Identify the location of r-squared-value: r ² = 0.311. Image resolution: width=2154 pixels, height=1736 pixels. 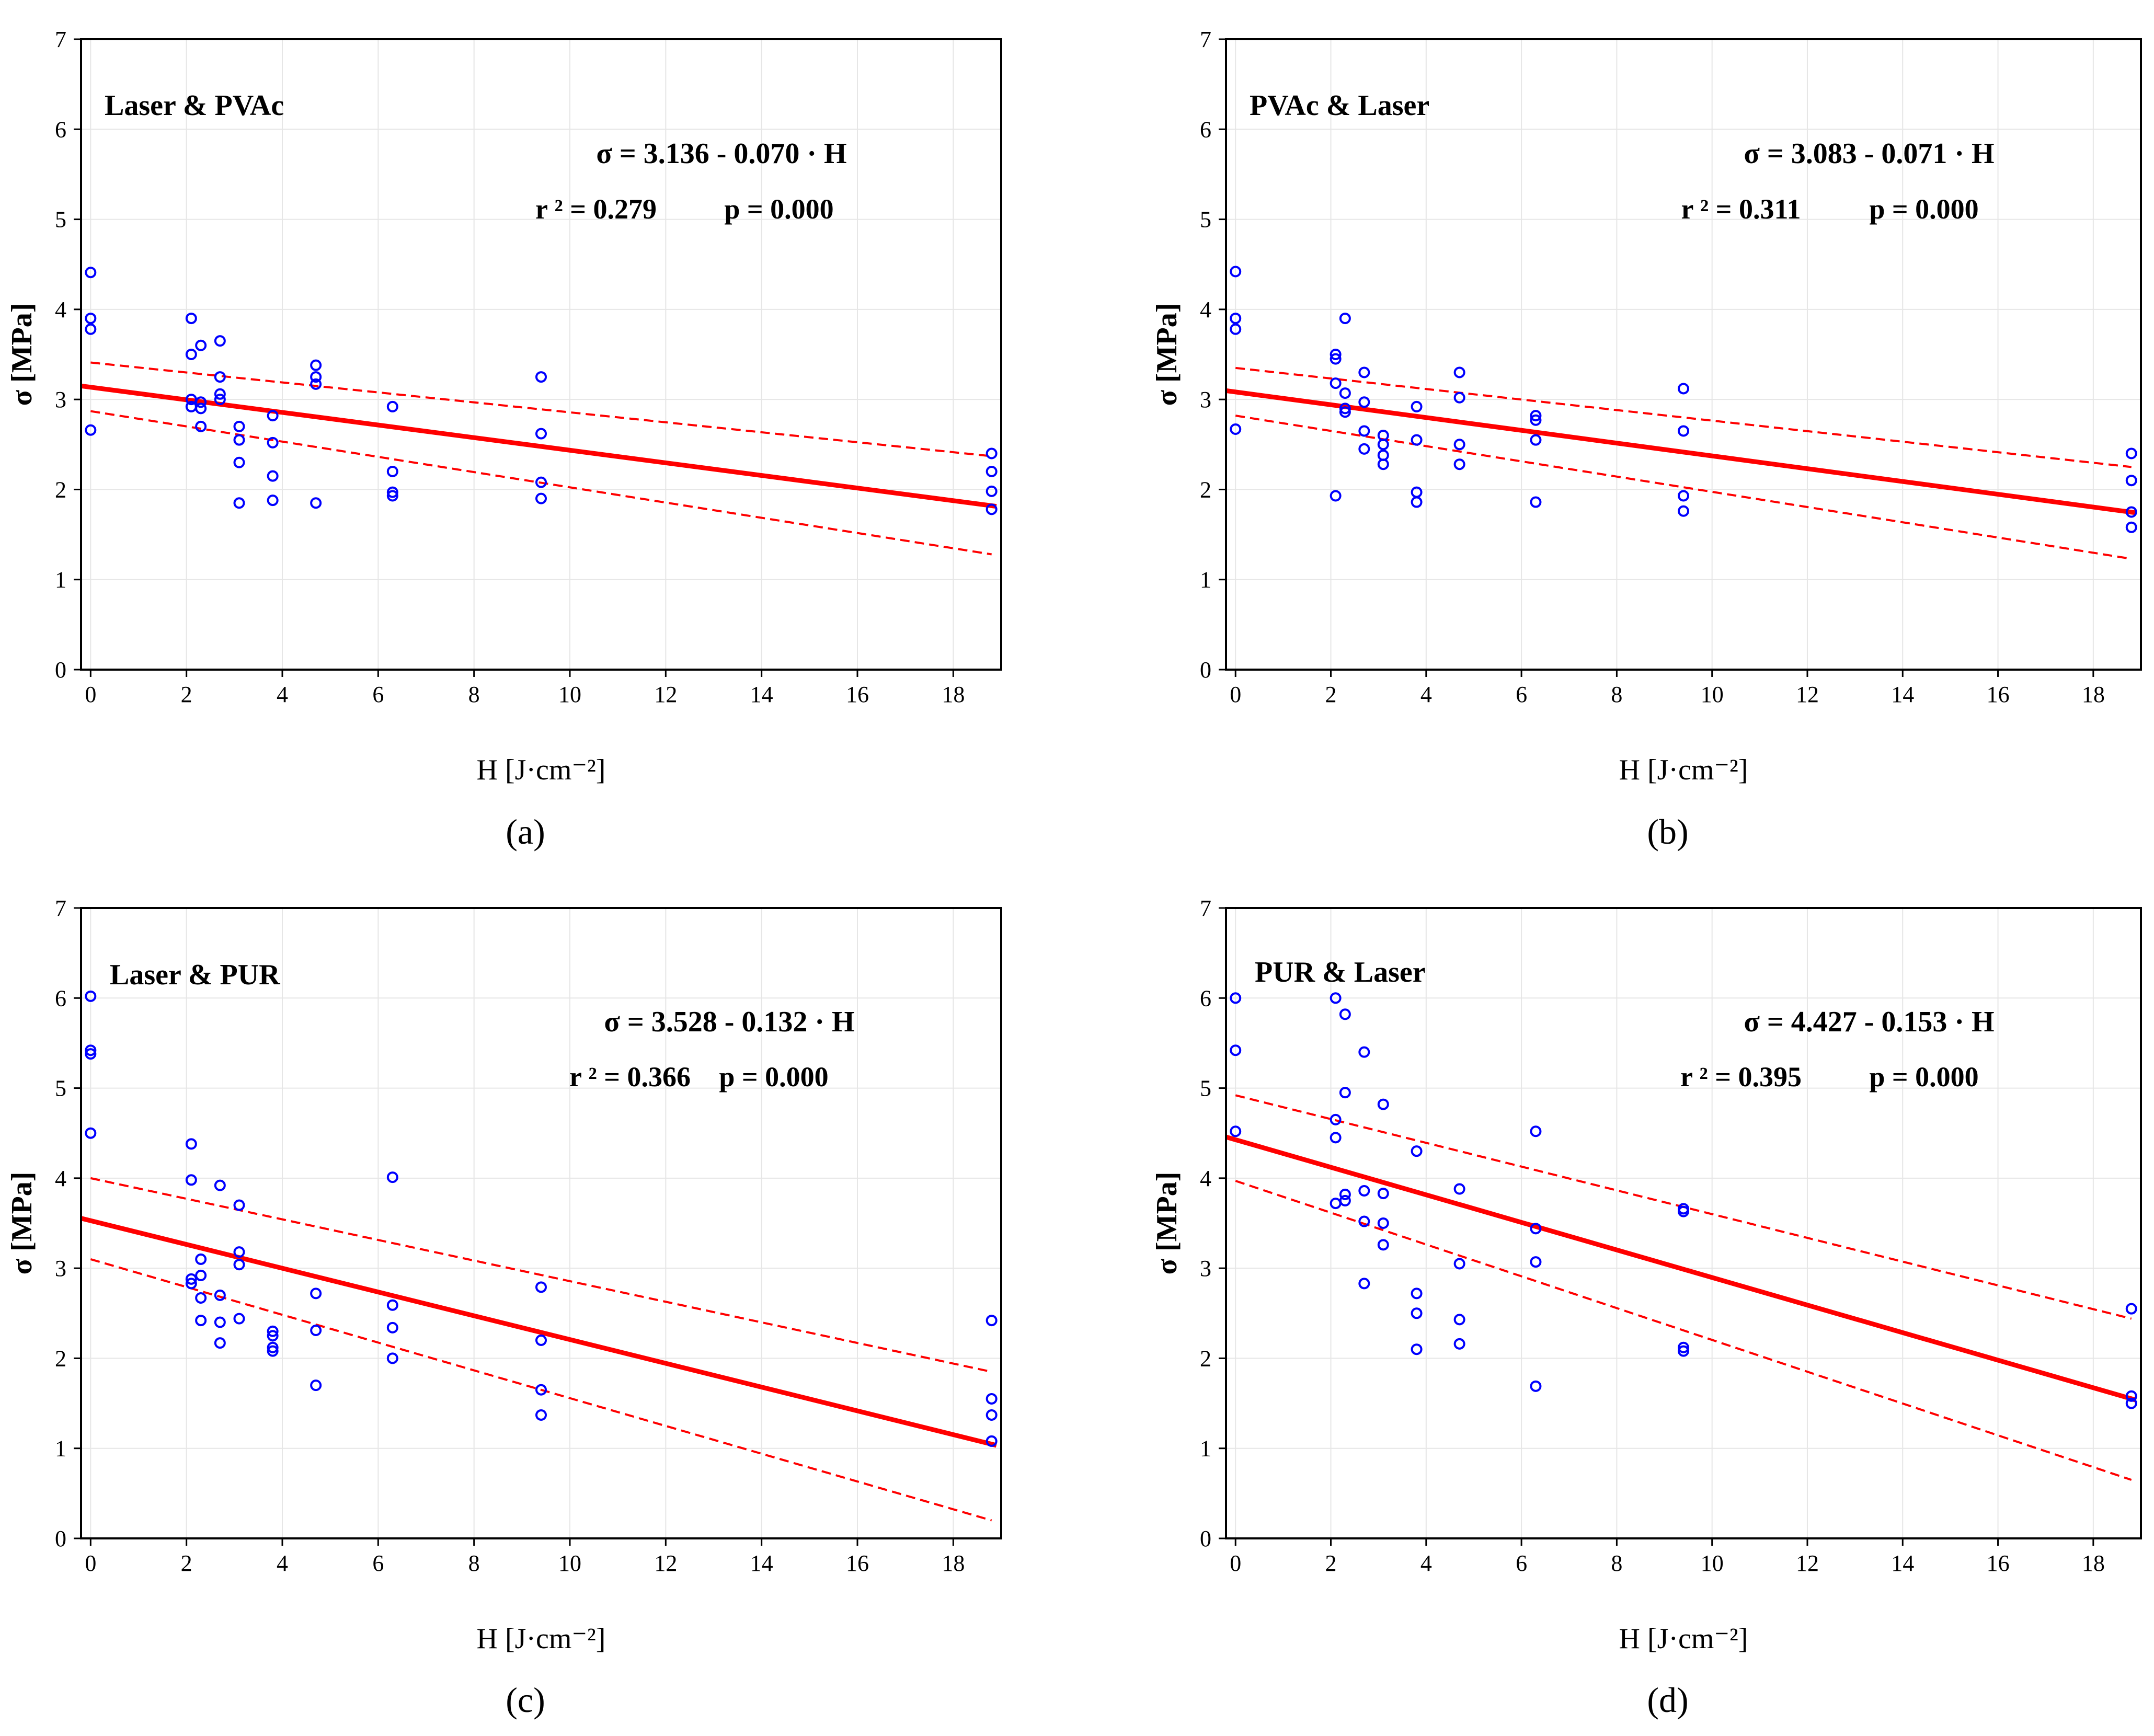
(1741, 209).